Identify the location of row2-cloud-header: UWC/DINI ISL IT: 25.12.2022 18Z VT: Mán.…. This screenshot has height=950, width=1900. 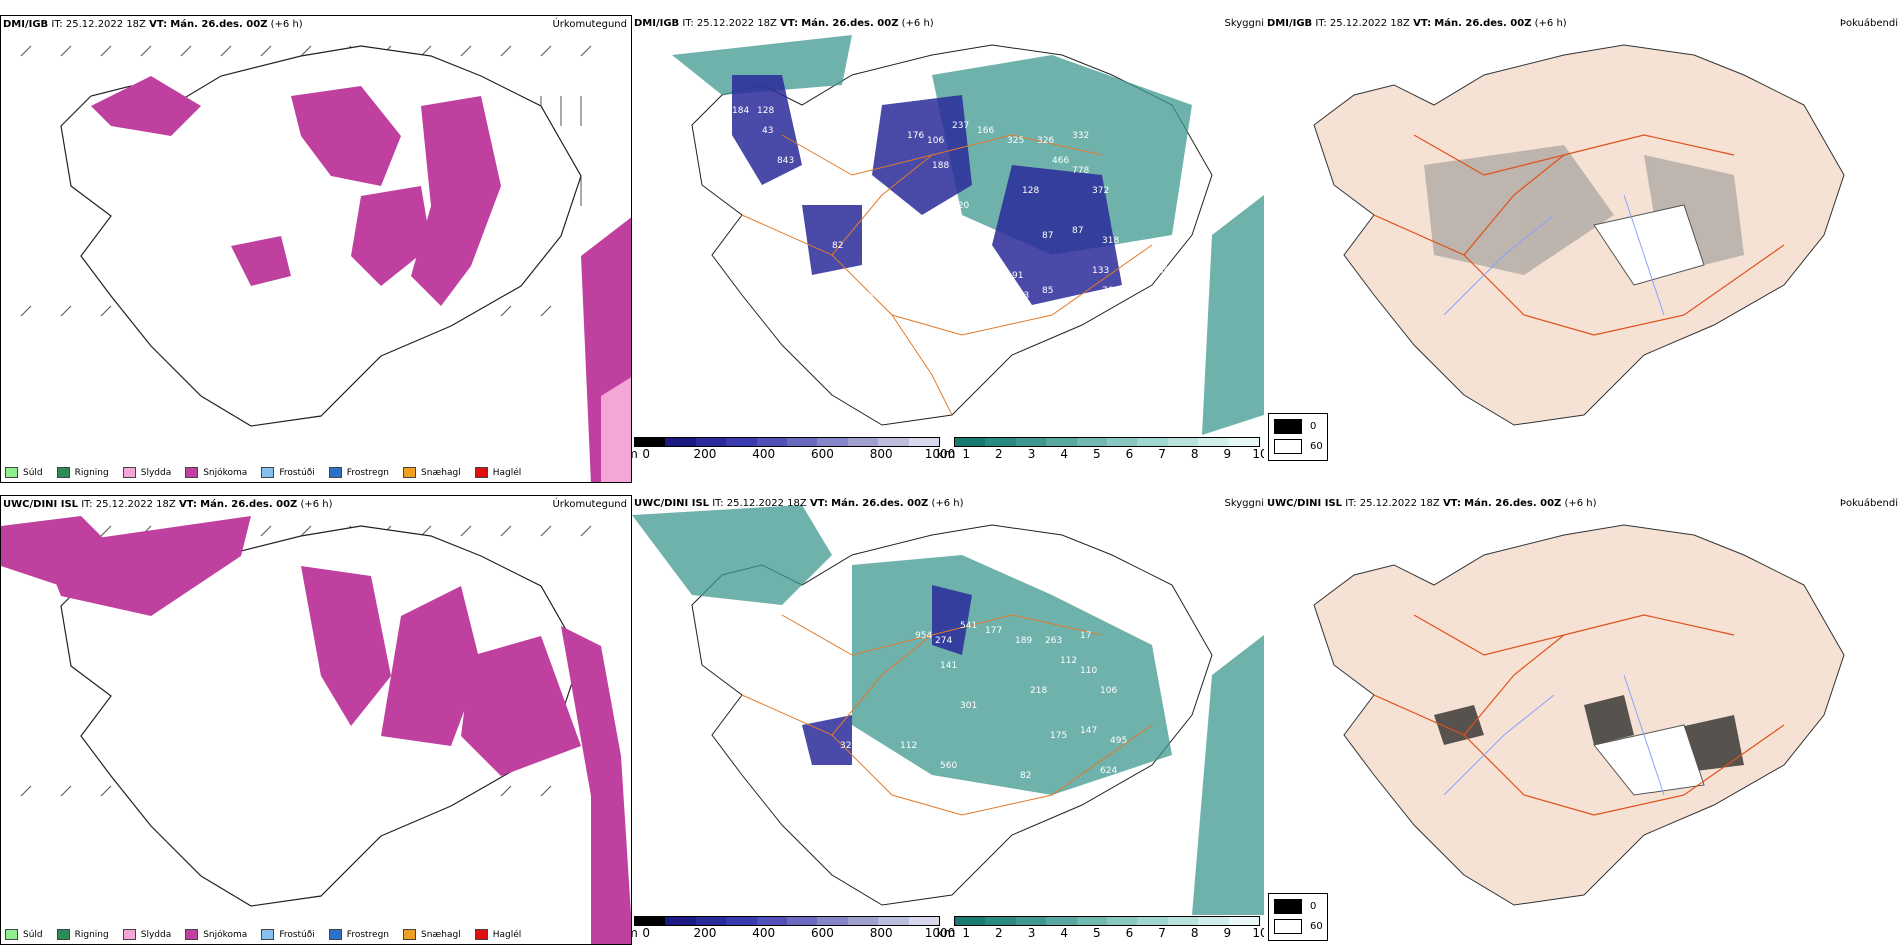
(799, 503).